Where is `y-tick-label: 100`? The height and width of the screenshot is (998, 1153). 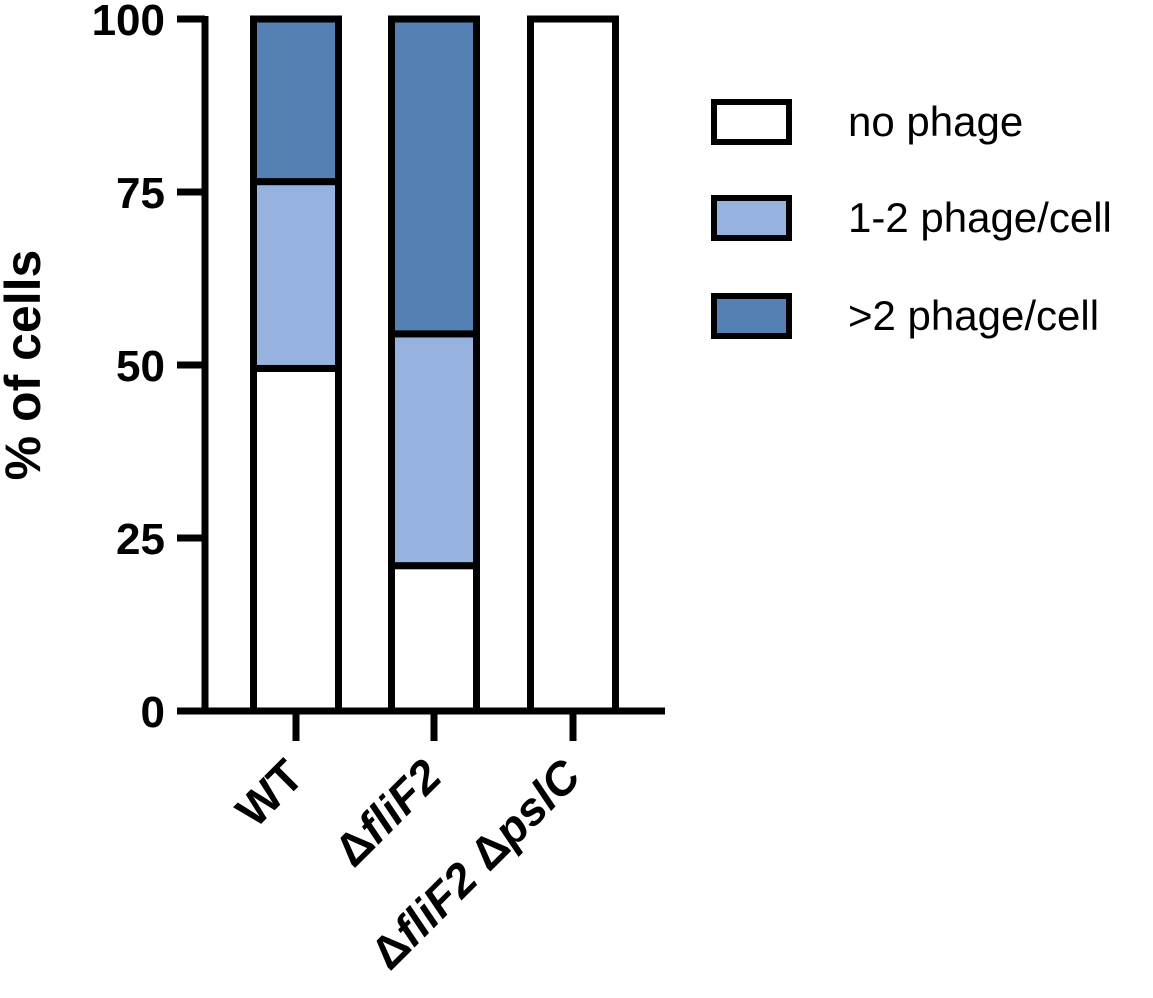
y-tick-label: 100 is located at coordinates (128, 22).